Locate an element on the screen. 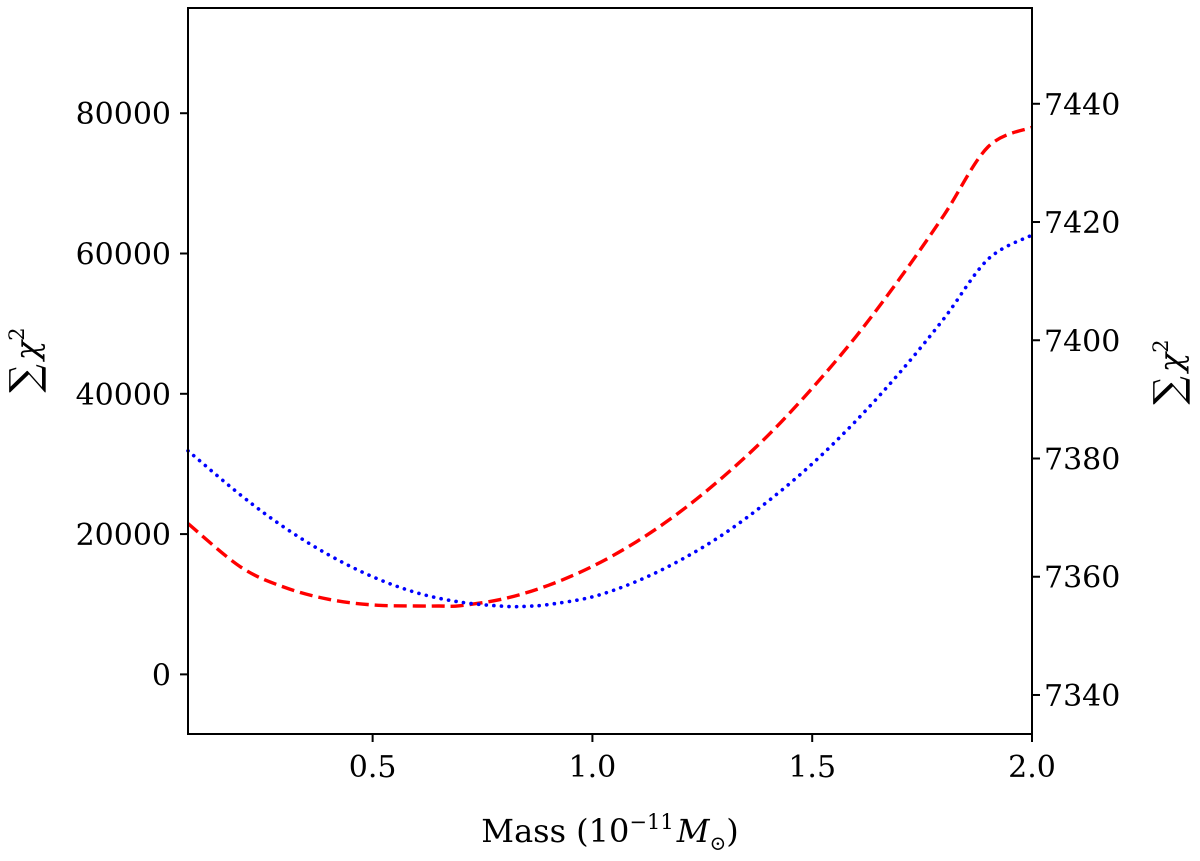 This screenshot has height=861, width=1200. x-axis-title-unit: M is located at coordinates (693, 831).